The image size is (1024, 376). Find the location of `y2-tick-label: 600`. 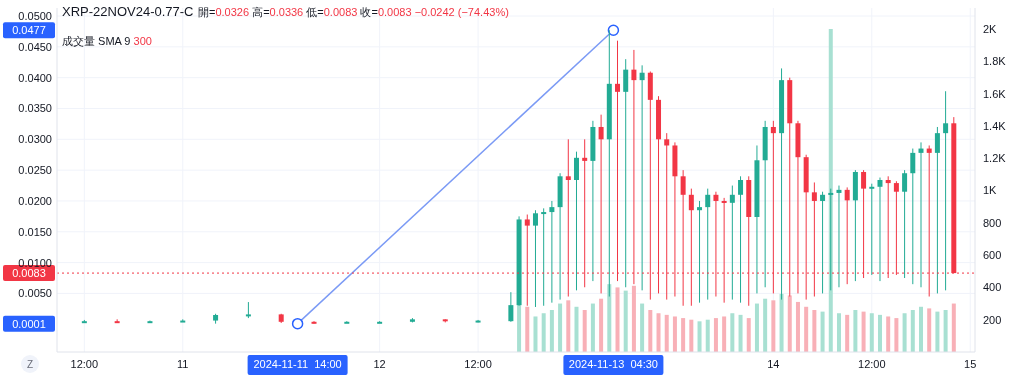

y2-tick-label: 600 is located at coordinates (992, 255).